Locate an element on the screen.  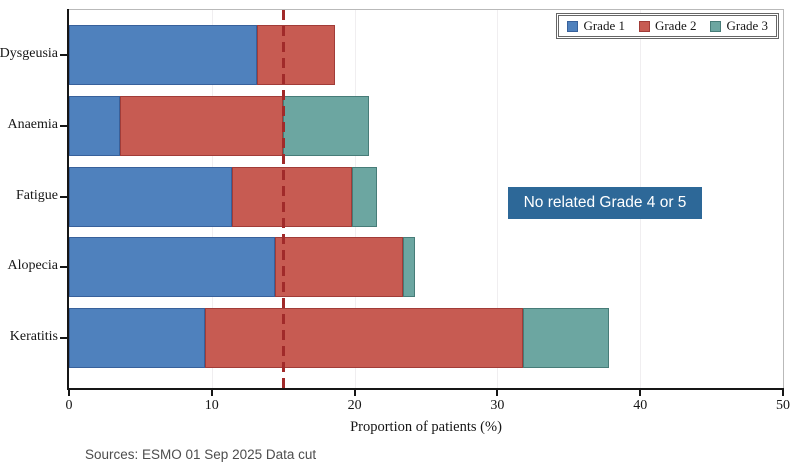
x-tick-label: 50 is located at coordinates (783, 405).